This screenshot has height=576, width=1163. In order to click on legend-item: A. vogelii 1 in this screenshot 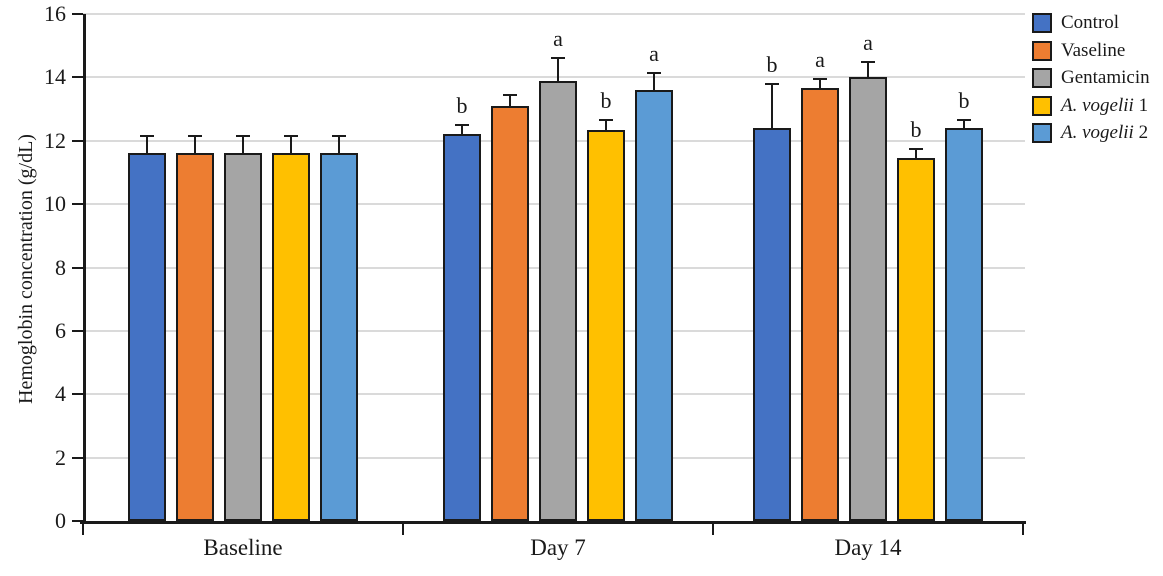, I will do `click(1090, 106)`.